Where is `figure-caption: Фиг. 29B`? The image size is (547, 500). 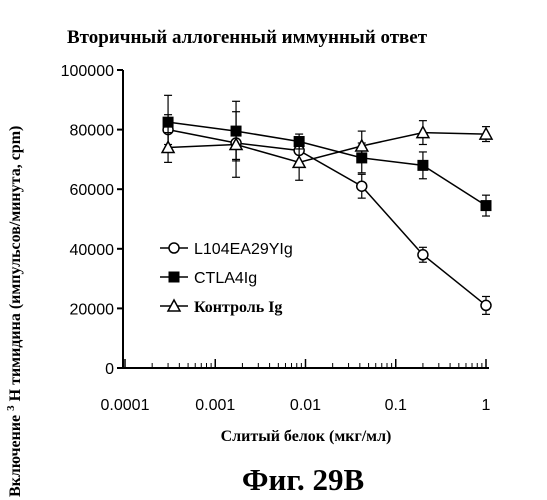
figure-caption: Фиг. 29B is located at coordinates (303, 479).